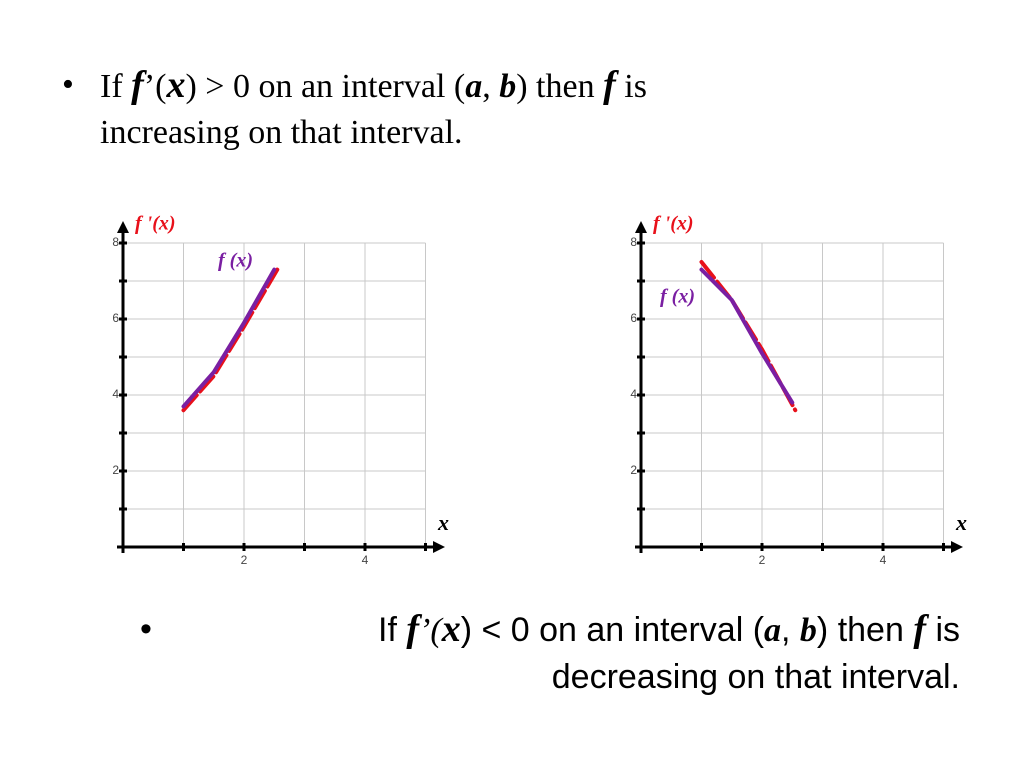  I want to click on text: decreasing on that interval., so click(755, 677).